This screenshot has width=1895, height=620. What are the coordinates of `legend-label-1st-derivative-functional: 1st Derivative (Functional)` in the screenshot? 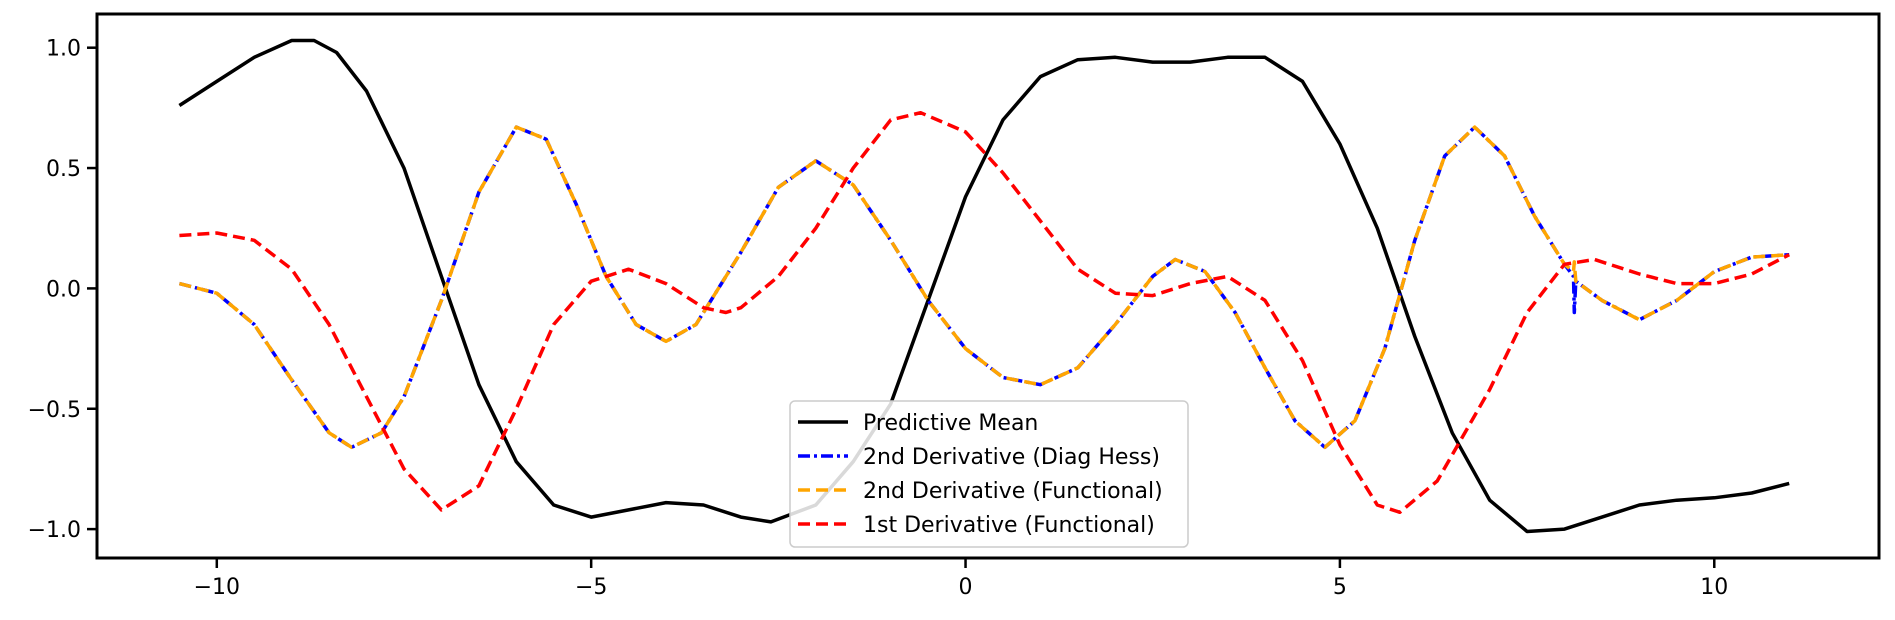 It's located at (1009, 525).